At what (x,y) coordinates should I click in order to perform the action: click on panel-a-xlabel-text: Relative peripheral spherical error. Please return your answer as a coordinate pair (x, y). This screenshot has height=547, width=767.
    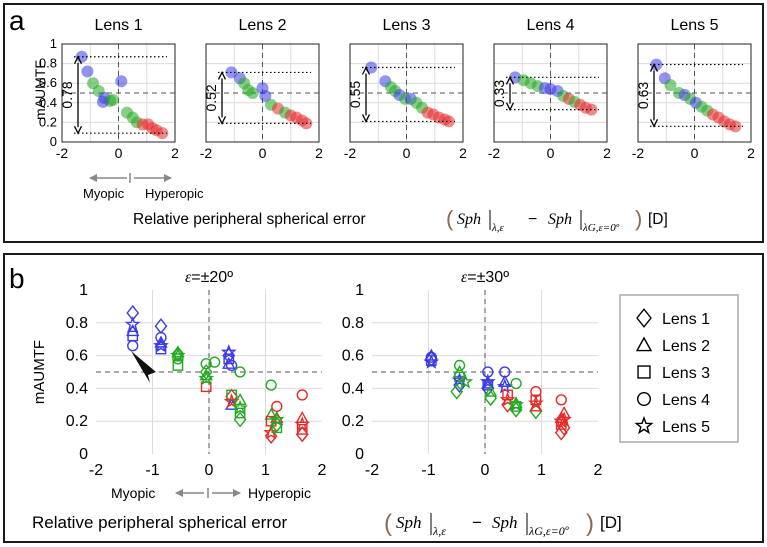
    Looking at the image, I should click on (249, 219).